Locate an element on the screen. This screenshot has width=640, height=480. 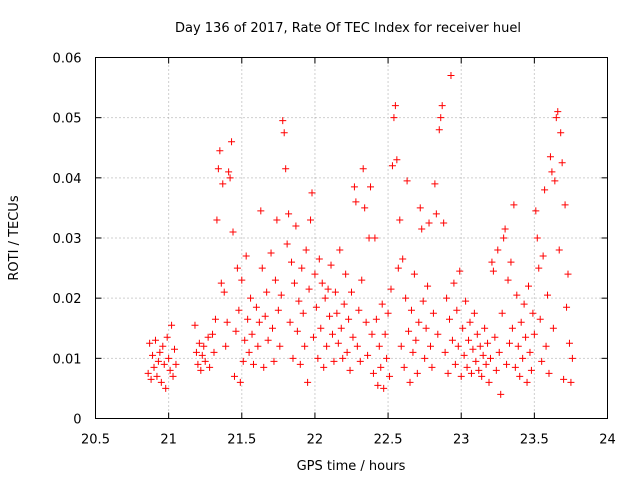
y-tick-label: 0 is located at coordinates (77, 420).